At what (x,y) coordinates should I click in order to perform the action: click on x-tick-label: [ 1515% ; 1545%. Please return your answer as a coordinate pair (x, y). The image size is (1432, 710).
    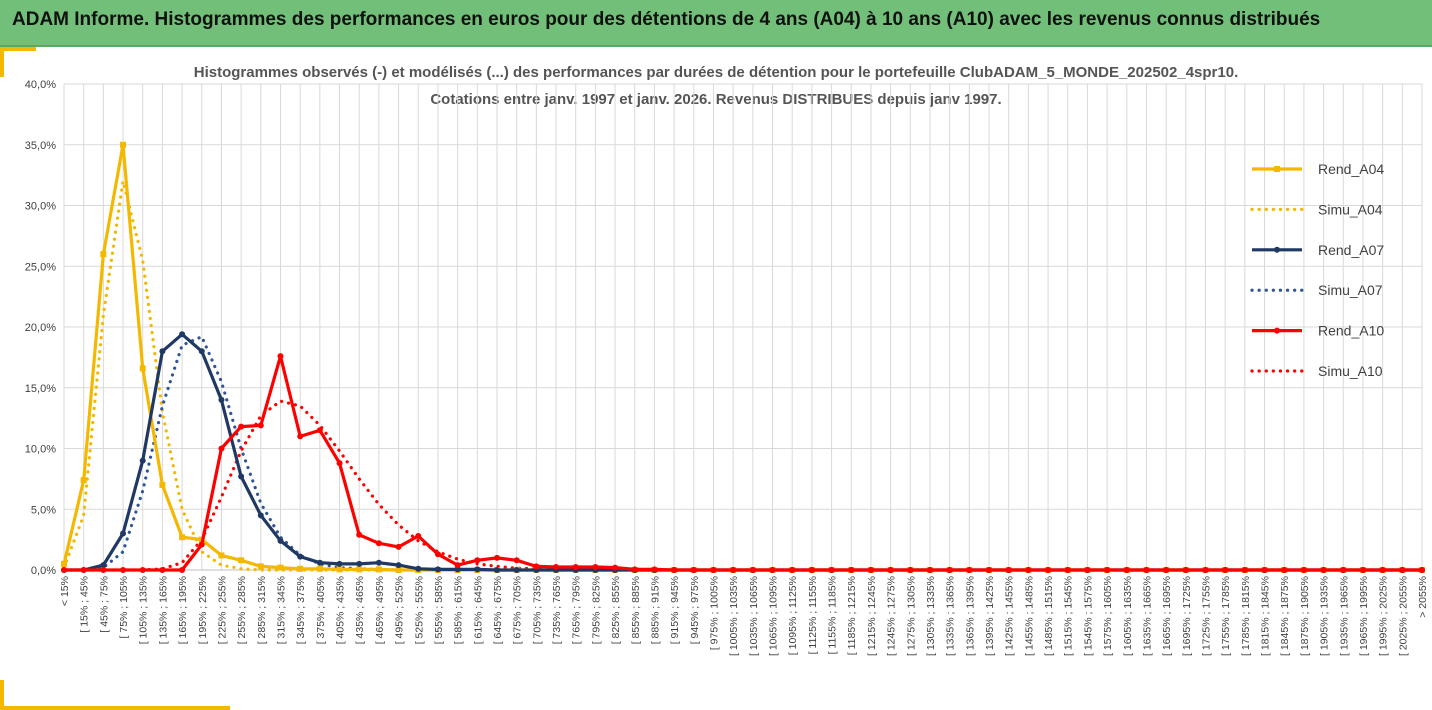
    Looking at the image, I should click on (1069, 616).